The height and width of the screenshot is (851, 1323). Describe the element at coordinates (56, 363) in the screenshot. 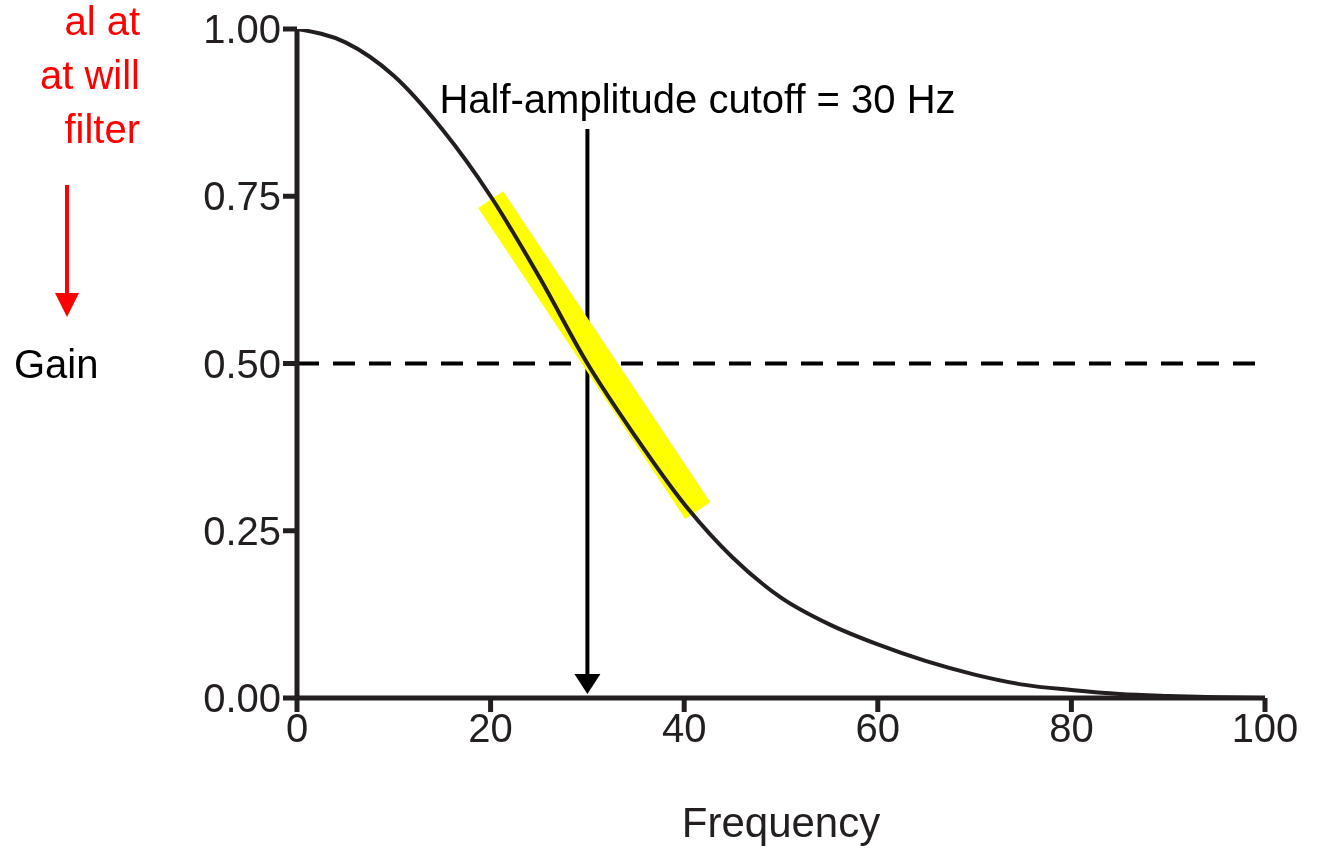

I see `y-axis-title: Gain` at that location.